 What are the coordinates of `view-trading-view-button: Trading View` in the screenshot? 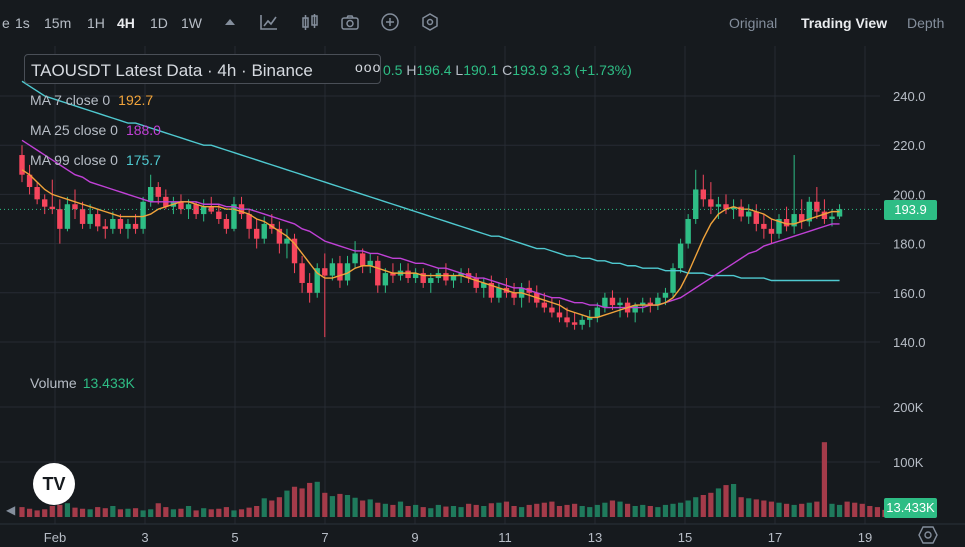 It's located at (844, 23).